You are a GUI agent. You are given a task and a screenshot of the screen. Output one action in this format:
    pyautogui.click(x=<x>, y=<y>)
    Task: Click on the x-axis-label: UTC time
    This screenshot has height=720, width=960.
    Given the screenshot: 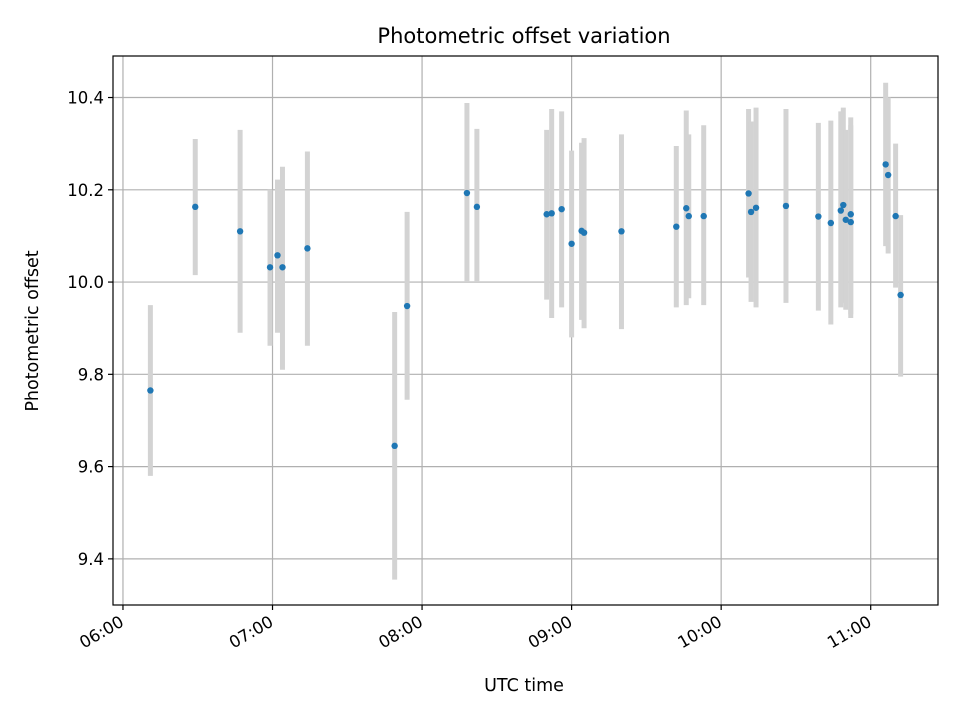 What is the action you would take?
    pyautogui.click(x=524, y=686)
    